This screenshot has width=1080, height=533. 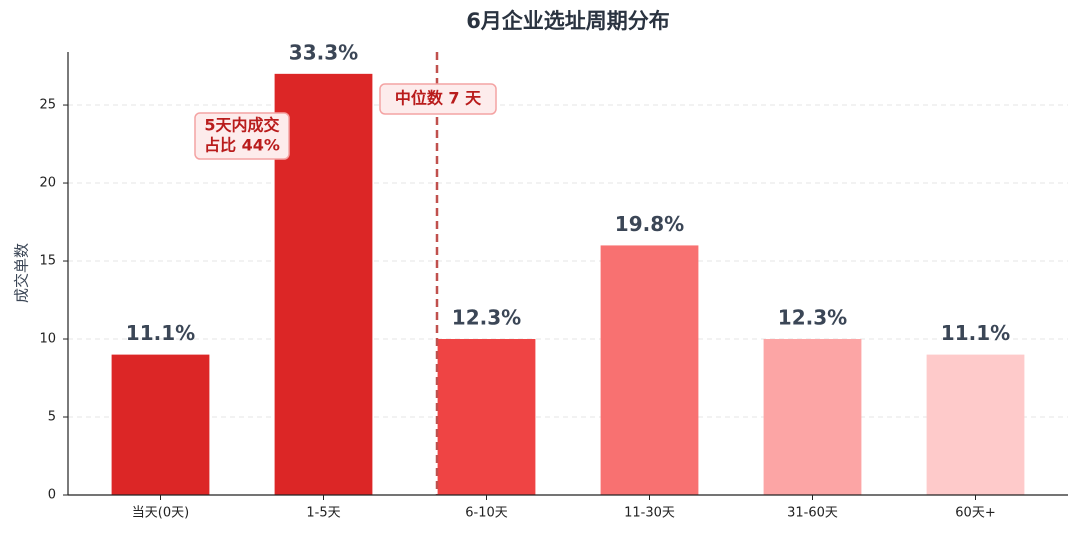 I want to click on y-tick-label: 10, so click(x=47, y=339).